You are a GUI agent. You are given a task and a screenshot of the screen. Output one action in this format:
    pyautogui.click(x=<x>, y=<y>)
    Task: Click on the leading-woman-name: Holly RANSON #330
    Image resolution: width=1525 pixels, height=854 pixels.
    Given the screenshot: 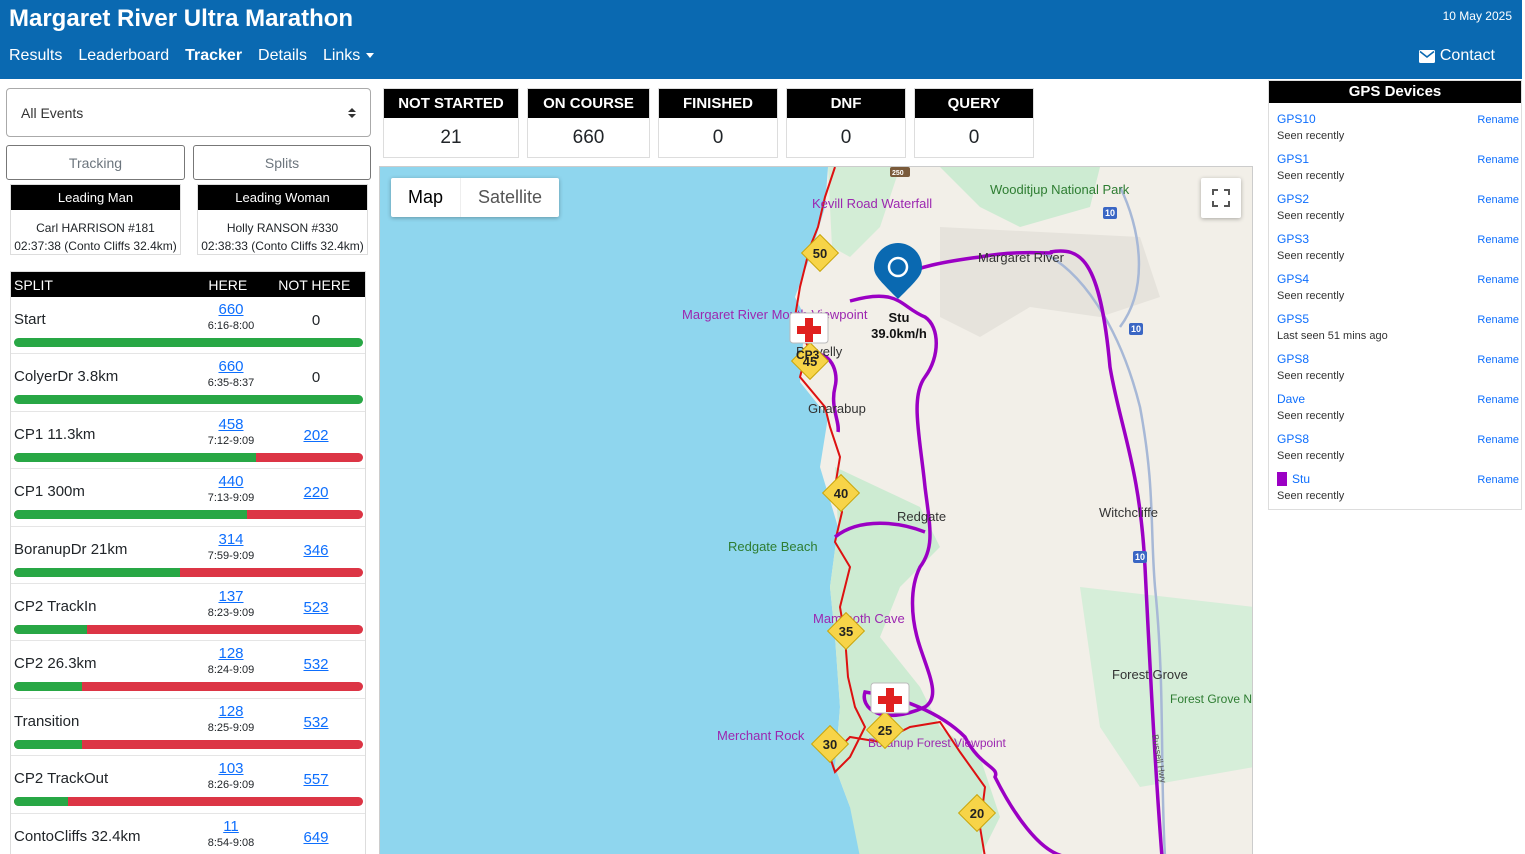 What is the action you would take?
    pyautogui.click(x=282, y=228)
    